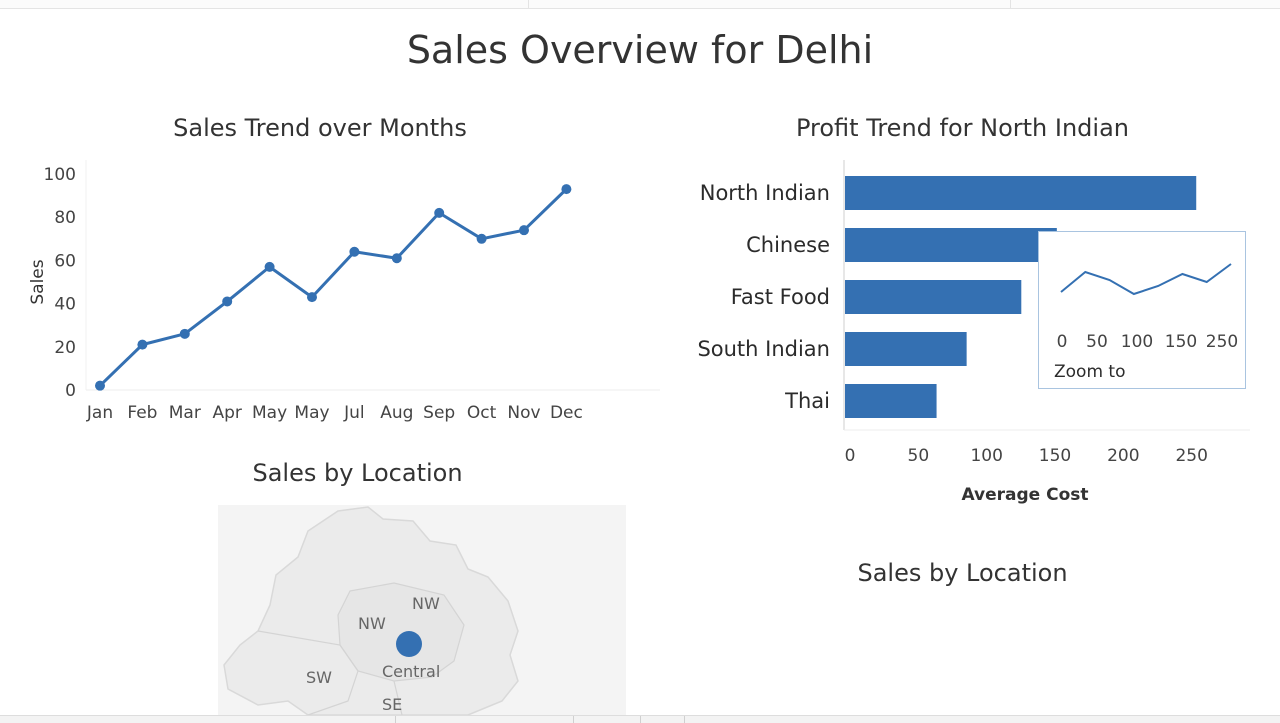 The width and height of the screenshot is (1280, 723). Describe the element at coordinates (65, 348) in the screenshot. I see `y-tick-label: 20` at that location.